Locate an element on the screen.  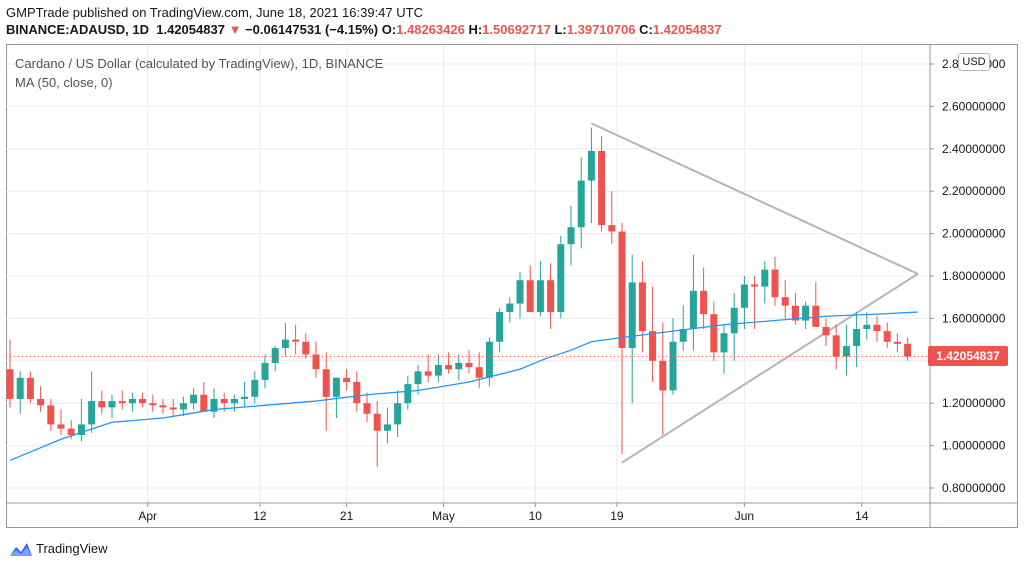
x-tick-label: May is located at coordinates (443, 516).